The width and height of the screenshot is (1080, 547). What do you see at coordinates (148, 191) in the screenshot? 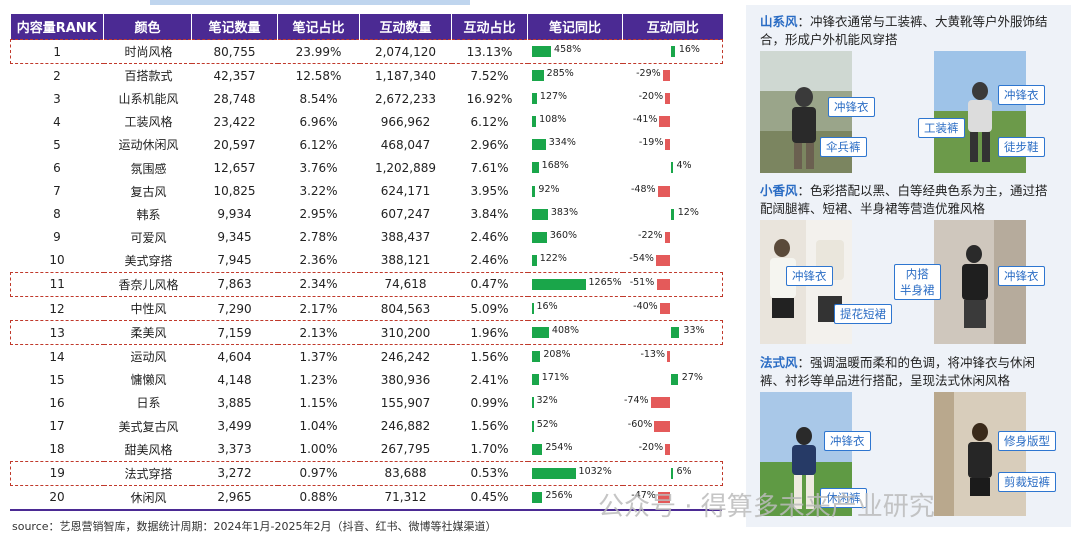
I see `style-name-cell: 复古风` at bounding box center [148, 191].